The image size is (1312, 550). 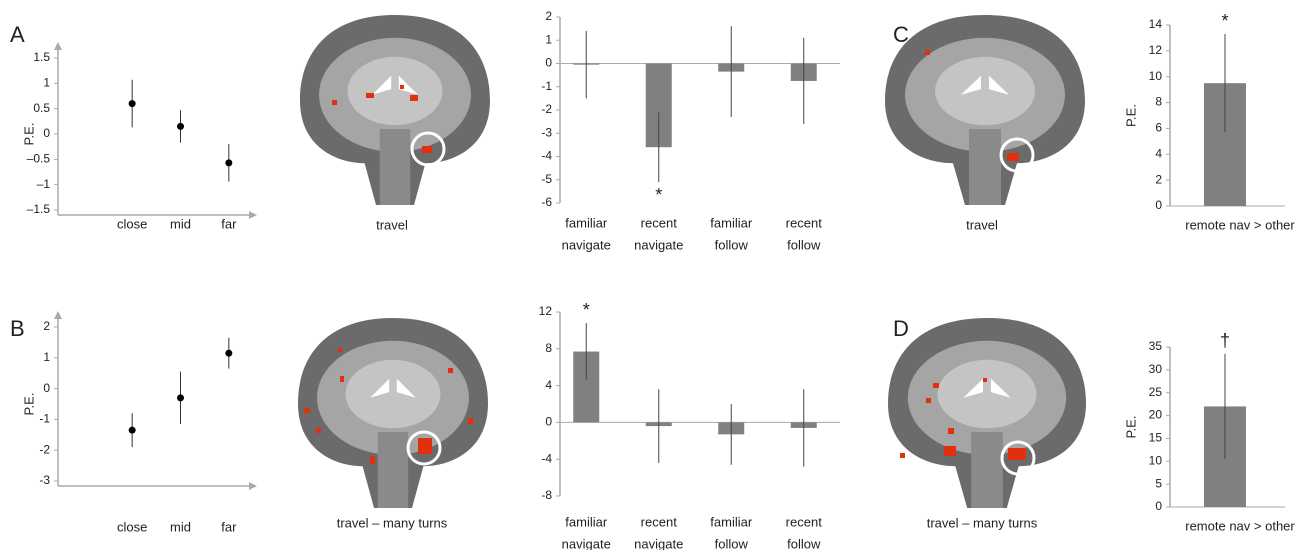 What do you see at coordinates (41, 108) in the screenshot?
I see `y-tick-label: 0.5` at bounding box center [41, 108].